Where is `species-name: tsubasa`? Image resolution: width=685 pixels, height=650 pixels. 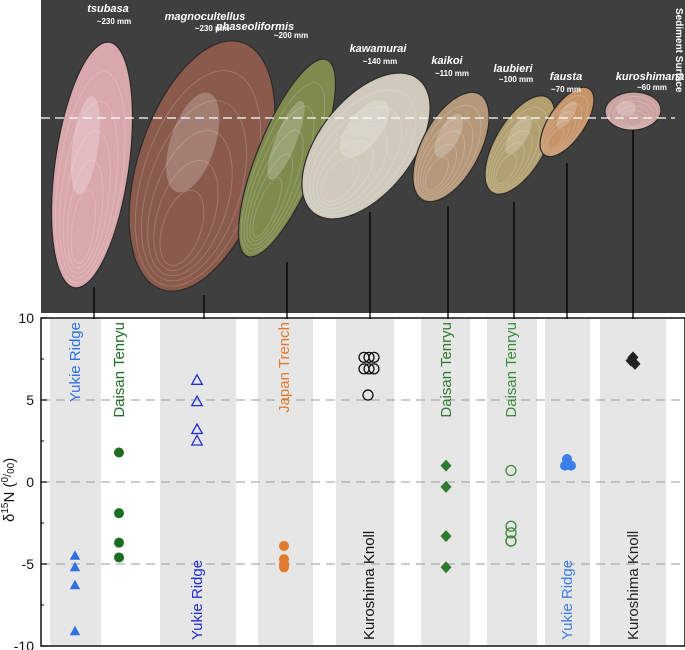
species-name: tsubasa is located at coordinates (108, 9).